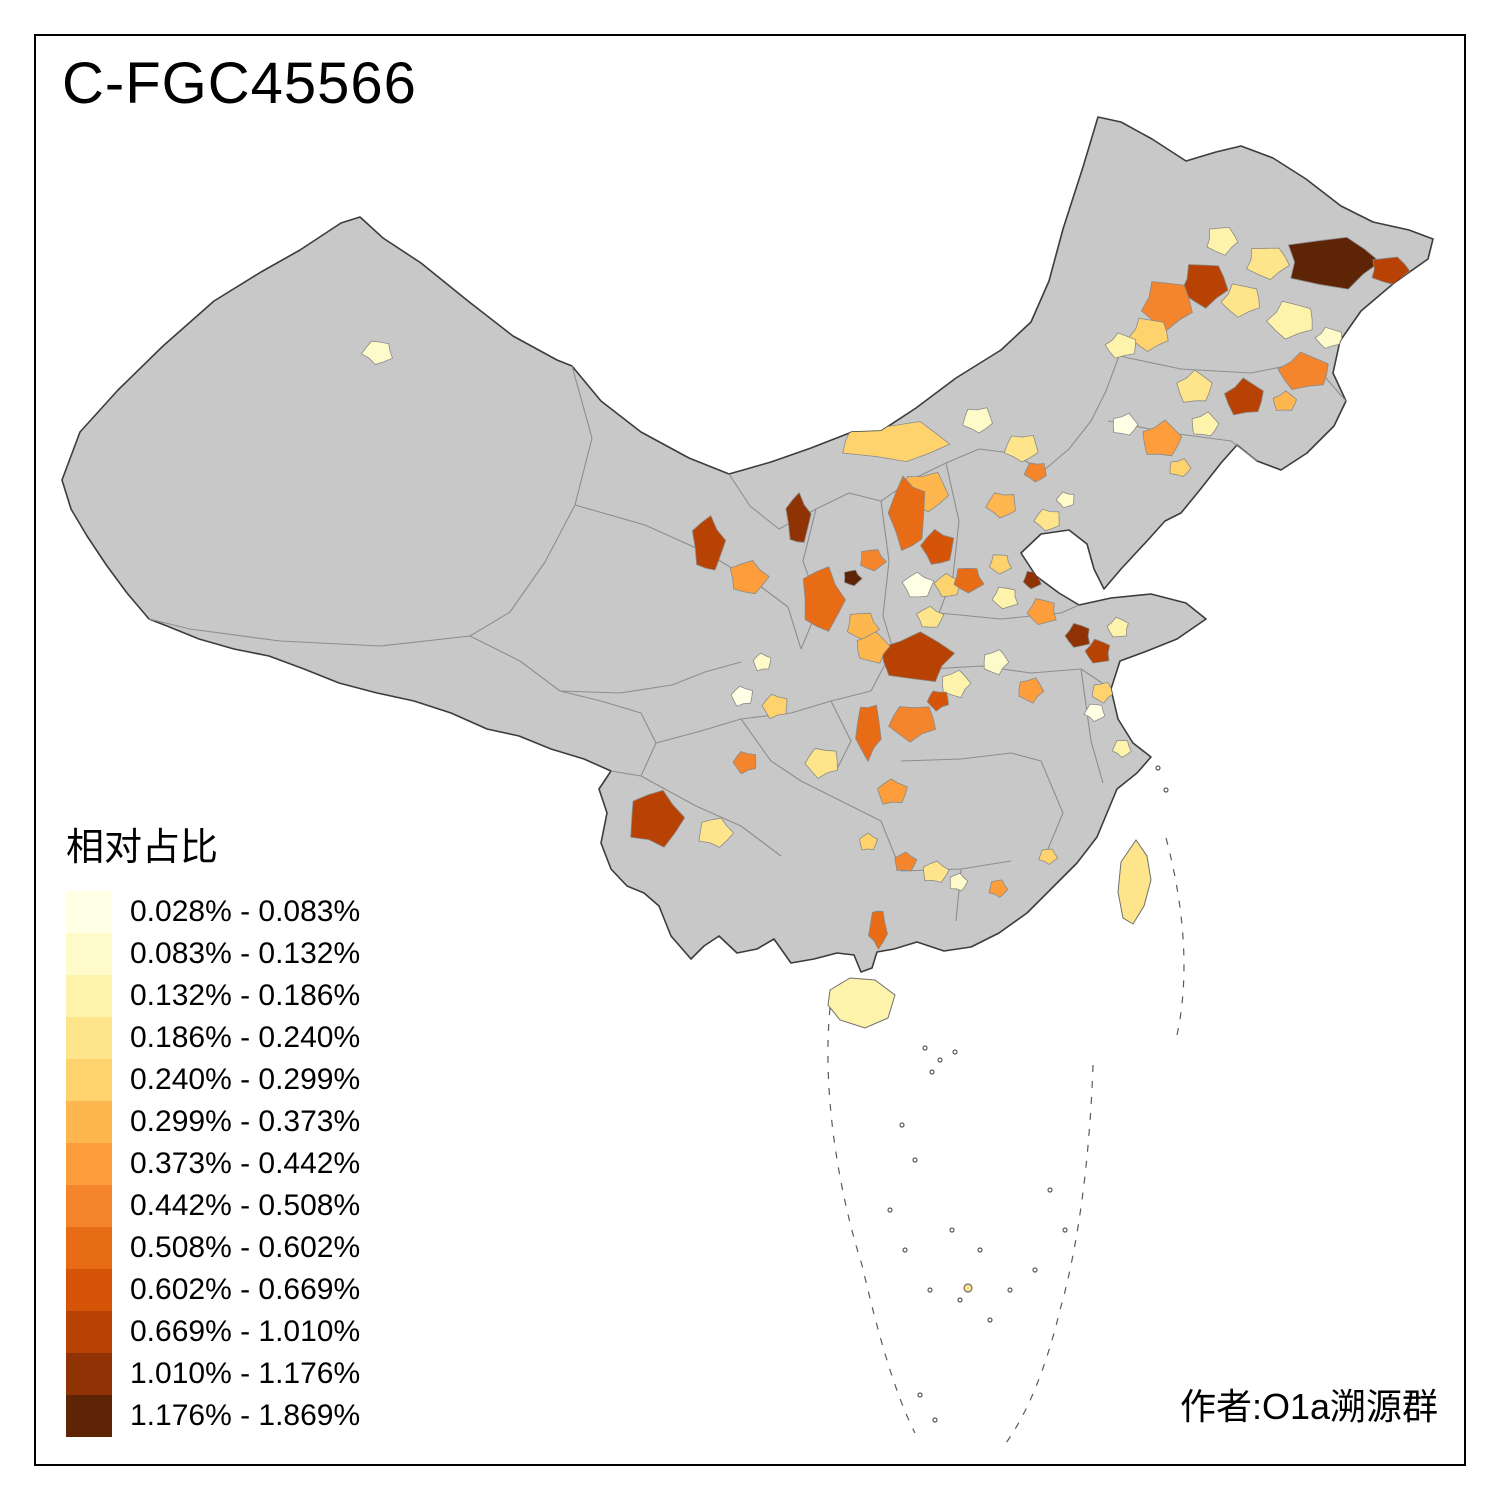 This screenshot has width=1500, height=1500. Describe the element at coordinates (245, 995) in the screenshot. I see `legend-label: 0.132% - 0.186%` at that location.